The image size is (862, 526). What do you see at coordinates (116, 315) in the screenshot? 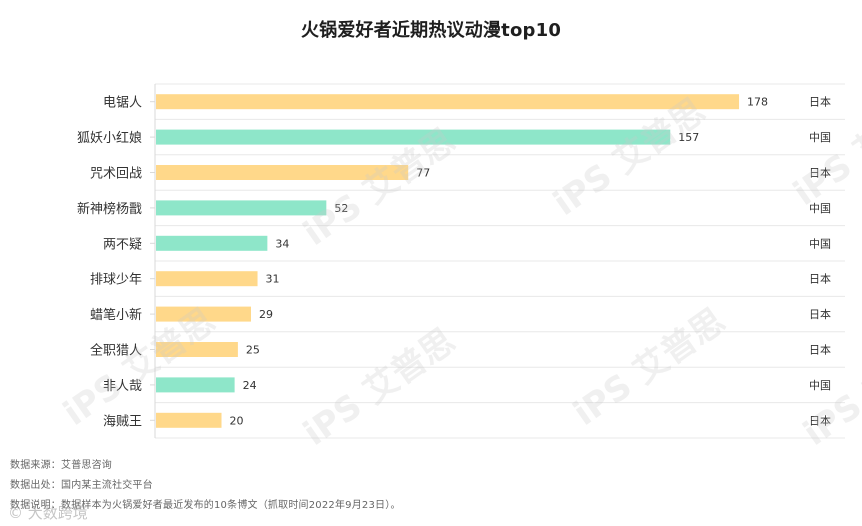
I see `category-label: 蜡笔小新` at bounding box center [116, 315].